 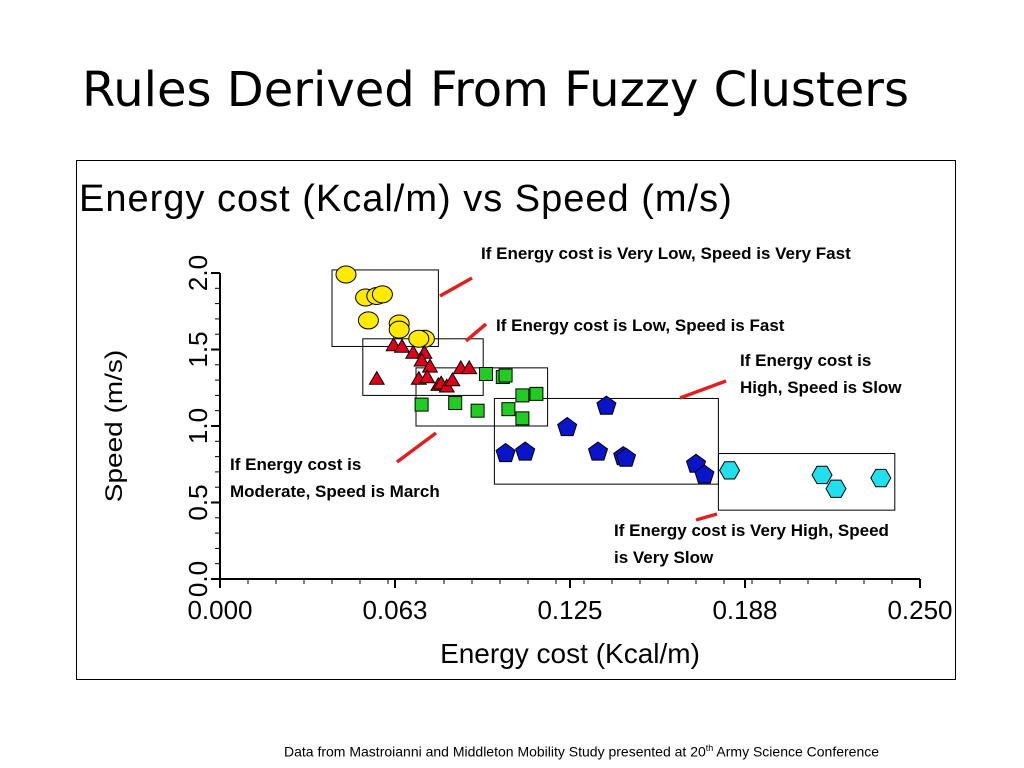 What do you see at coordinates (416, 447) in the screenshot?
I see `pointer-line-moderate` at bounding box center [416, 447].